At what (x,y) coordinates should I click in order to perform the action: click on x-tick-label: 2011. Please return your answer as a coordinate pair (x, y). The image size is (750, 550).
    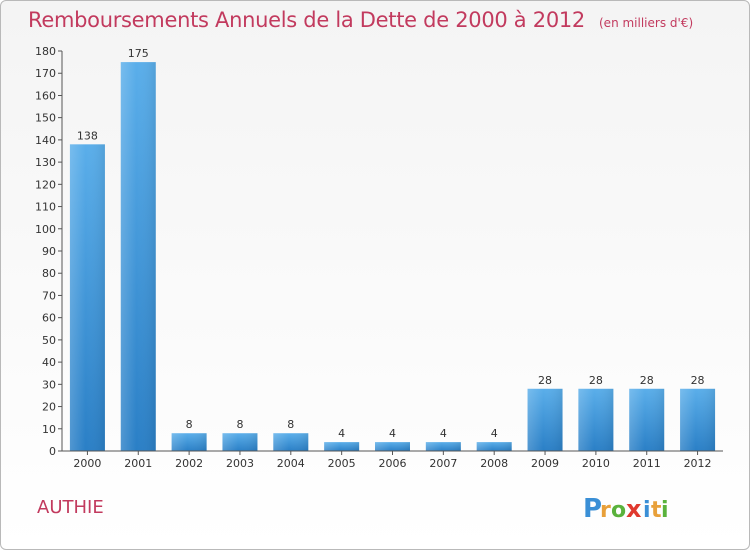
    Looking at the image, I should click on (647, 463).